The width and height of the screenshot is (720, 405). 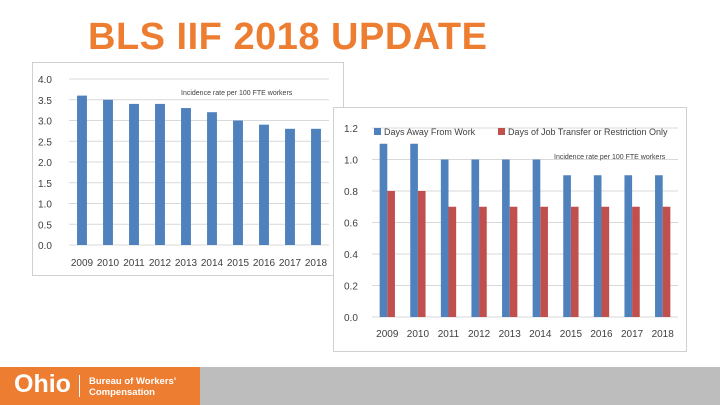 What do you see at coordinates (79, 386) in the screenshot?
I see `logo-divider` at bounding box center [79, 386].